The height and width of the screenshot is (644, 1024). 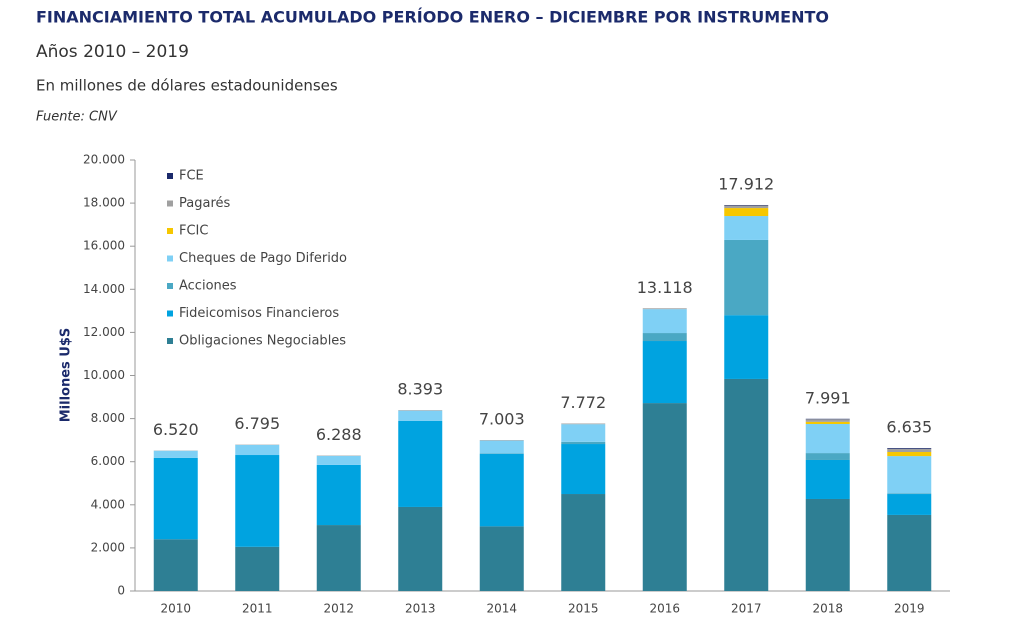 What do you see at coordinates (66, 375) in the screenshot?
I see `y-axis-label: Millones U$S` at bounding box center [66, 375].